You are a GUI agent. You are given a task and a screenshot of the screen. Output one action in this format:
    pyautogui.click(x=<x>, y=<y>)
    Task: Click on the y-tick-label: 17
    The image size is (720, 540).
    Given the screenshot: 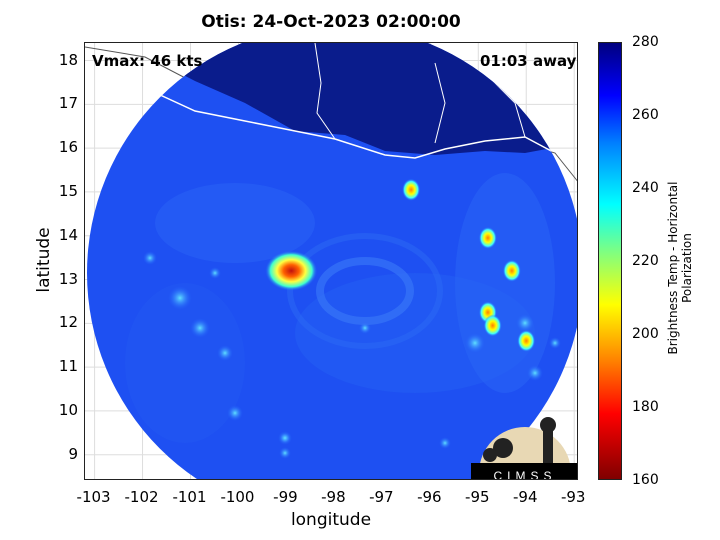 What is the action you would take?
    pyautogui.click(x=68, y=103)
    